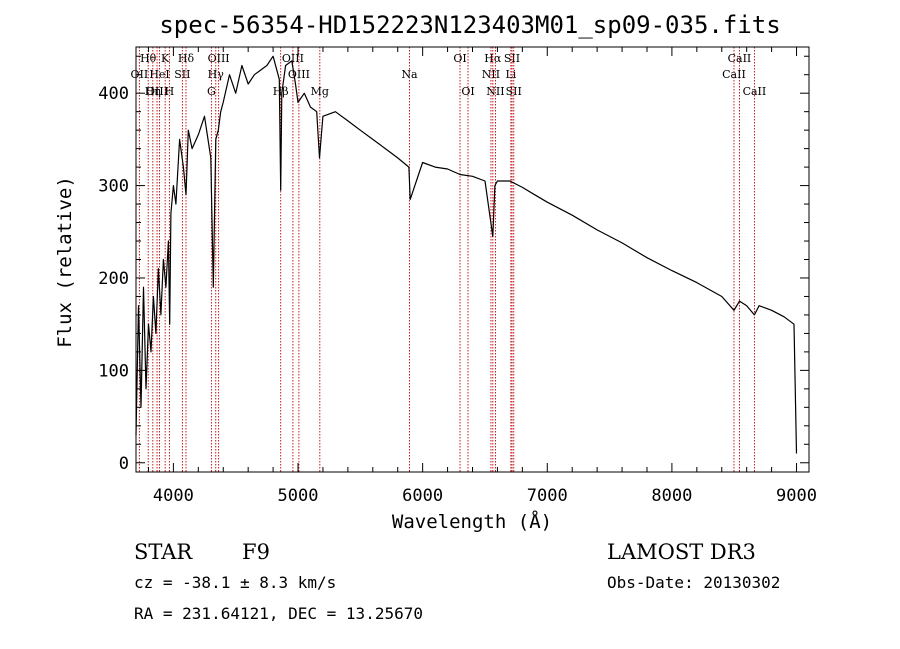 Image resolution: width=900 pixels, height=649 pixels. Describe the element at coordinates (124, 464) in the screenshot. I see `y-tick-label: 0` at that location.